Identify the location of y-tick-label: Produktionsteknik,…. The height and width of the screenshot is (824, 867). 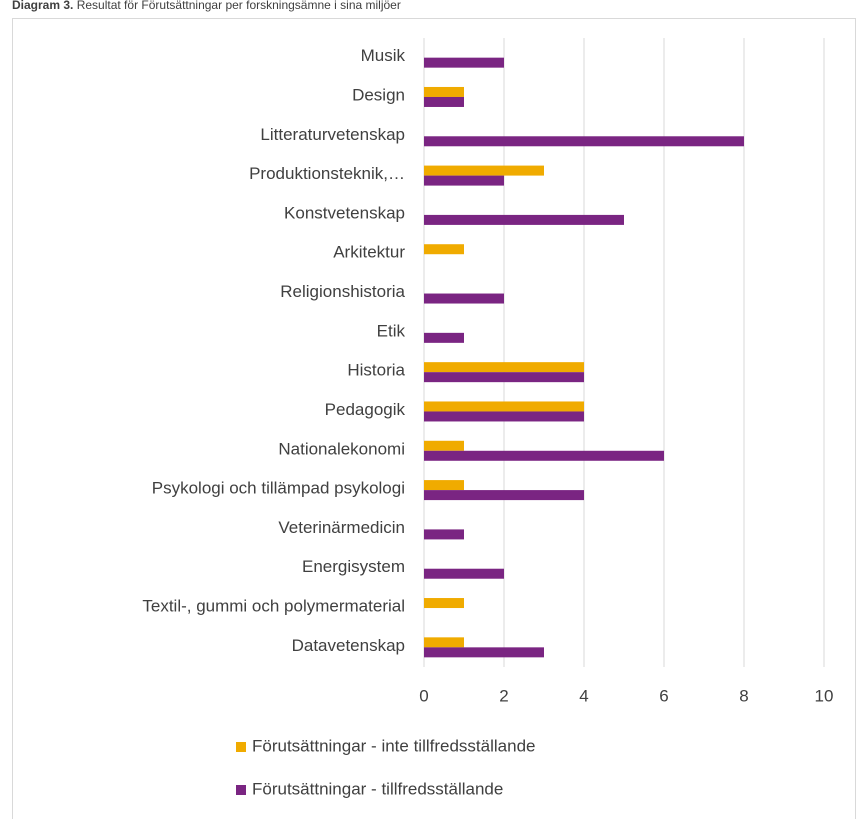
(327, 173).